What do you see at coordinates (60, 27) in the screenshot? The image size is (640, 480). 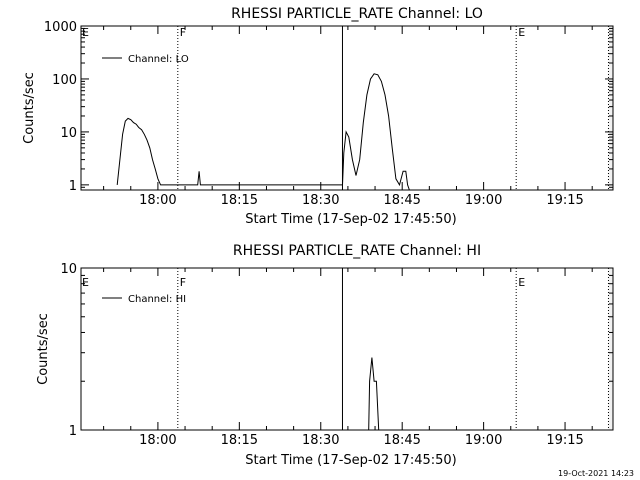 I see `y-tick-label: 1000` at bounding box center [60, 27].